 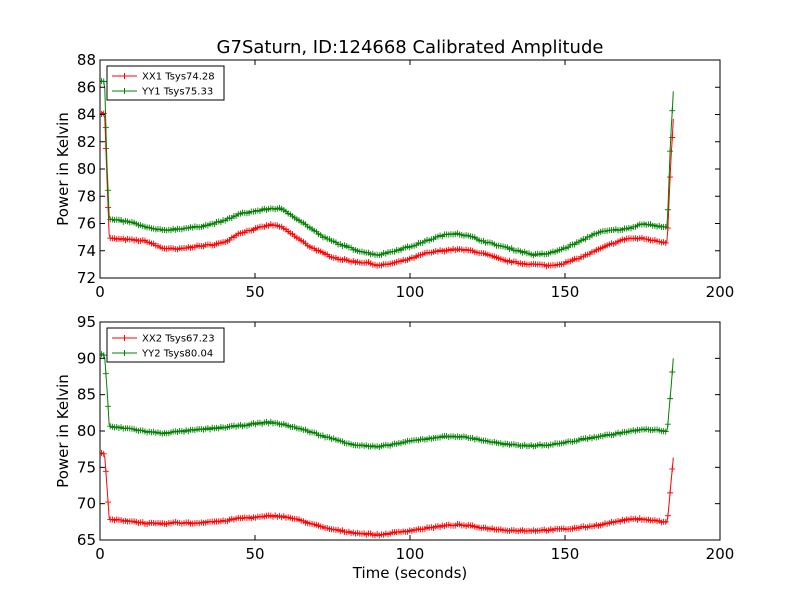 I want to click on y-tick-label: 72, so click(x=86, y=278).